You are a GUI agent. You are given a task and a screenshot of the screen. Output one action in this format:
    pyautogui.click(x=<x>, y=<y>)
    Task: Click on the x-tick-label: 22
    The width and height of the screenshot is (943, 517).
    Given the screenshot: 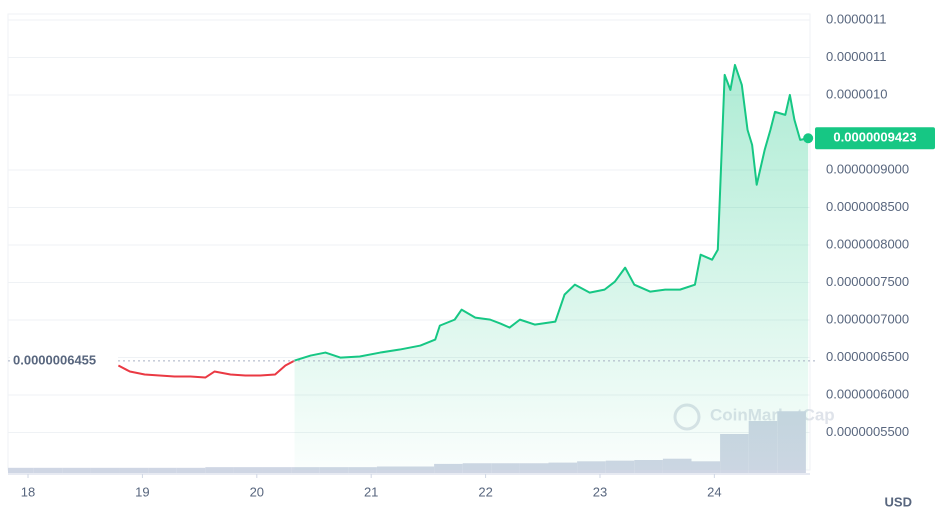 What is the action you would take?
    pyautogui.click(x=485, y=491)
    